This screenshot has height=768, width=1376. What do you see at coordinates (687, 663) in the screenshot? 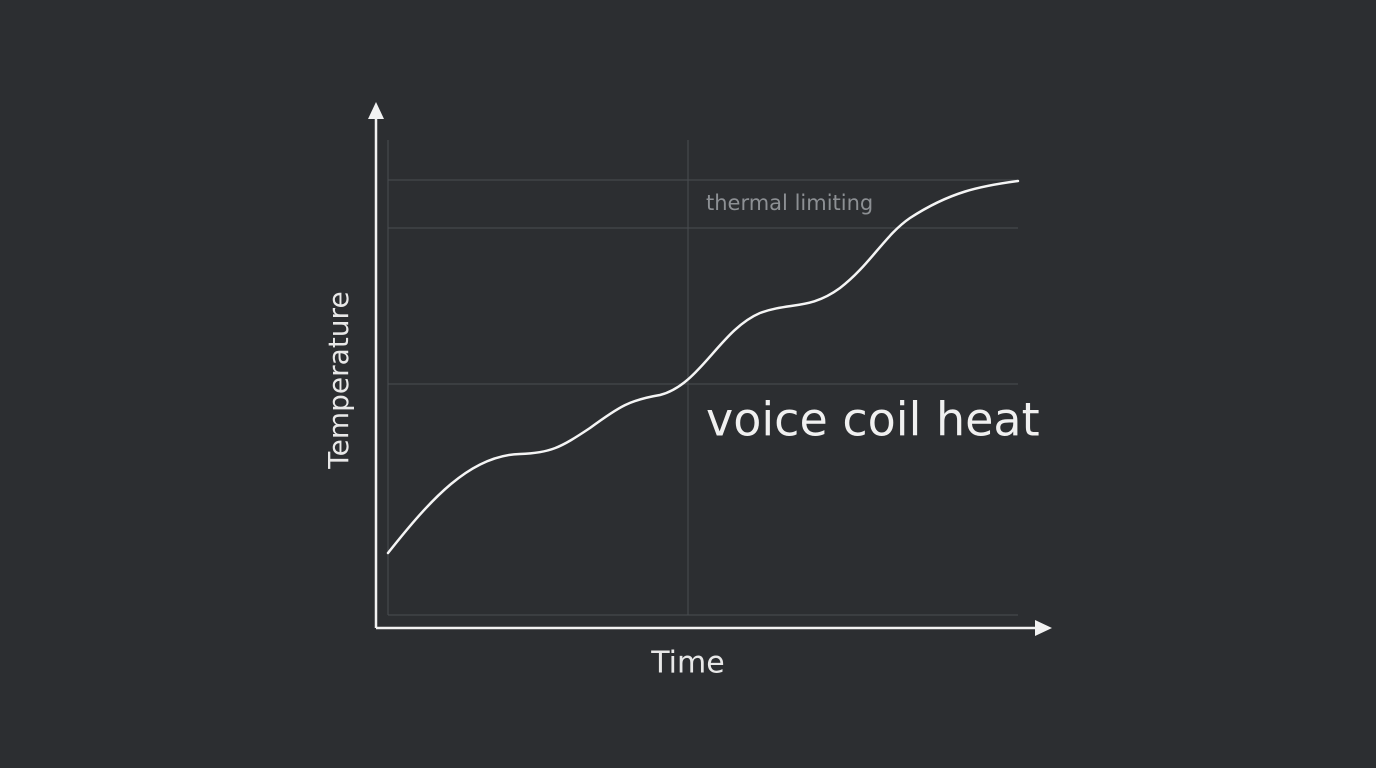
I see `x-axis-label: Time` at bounding box center [687, 663].